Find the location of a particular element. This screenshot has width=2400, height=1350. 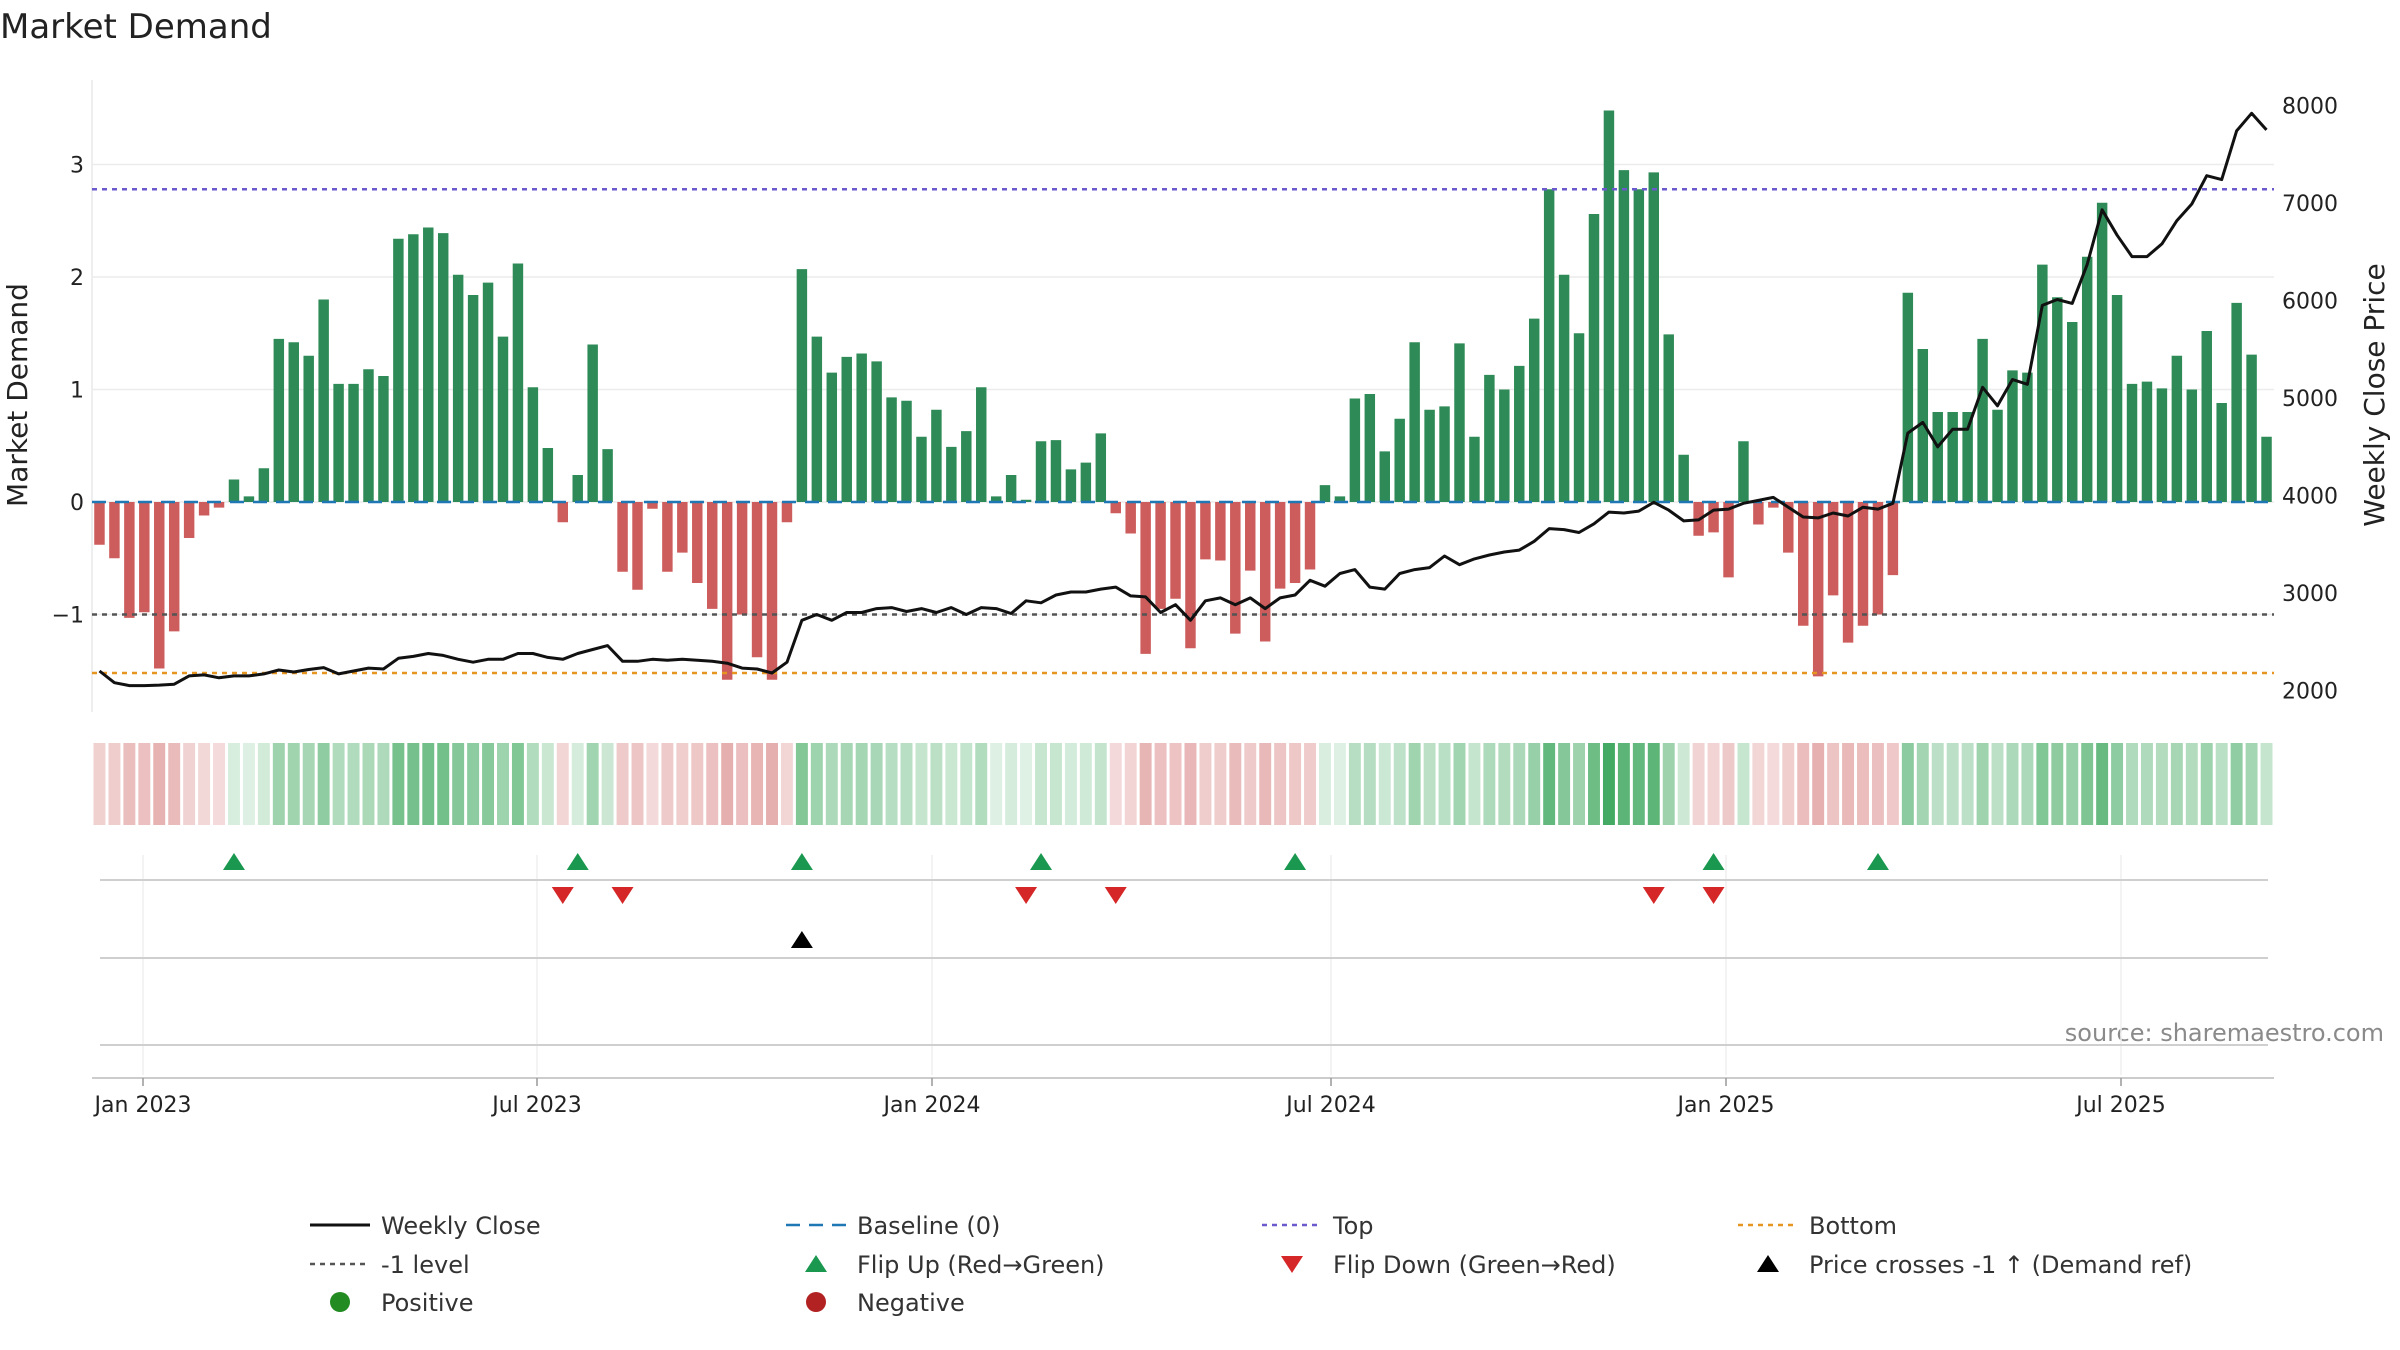

legend-label: Baseline (0) is located at coordinates (928, 1226).